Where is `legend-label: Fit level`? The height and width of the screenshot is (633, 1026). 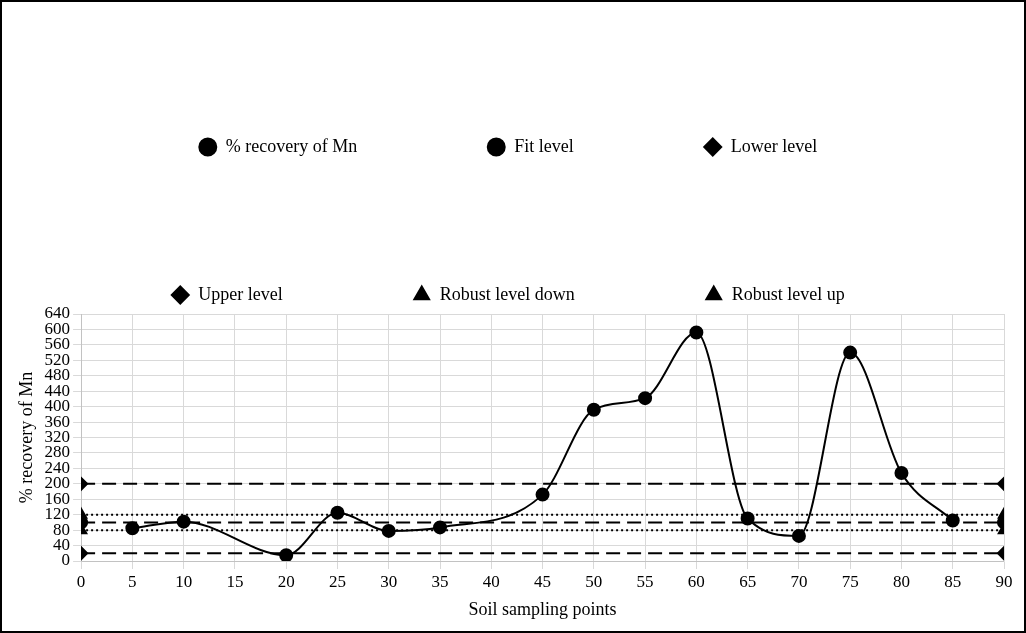
legend-label: Fit level is located at coordinates (544, 145).